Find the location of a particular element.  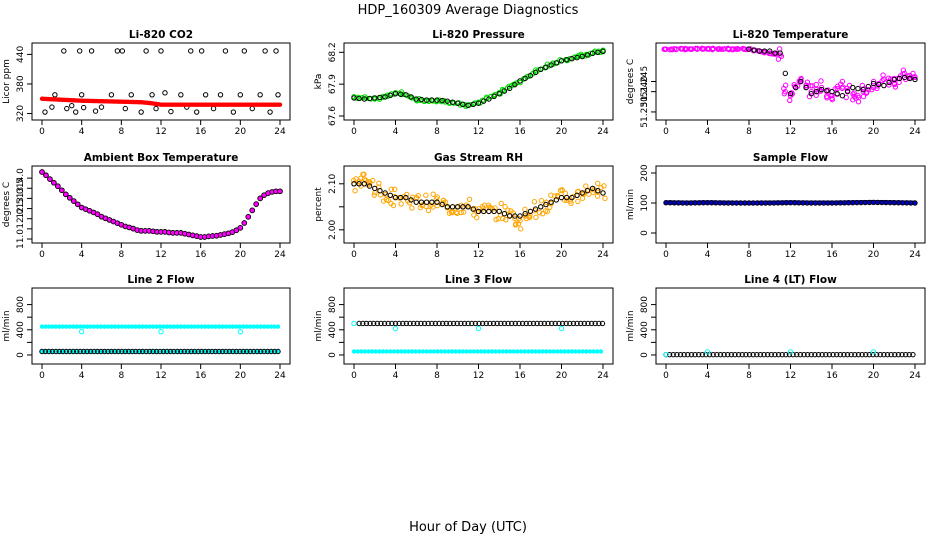

x-tick-label: 0 is located at coordinates (354, 255).